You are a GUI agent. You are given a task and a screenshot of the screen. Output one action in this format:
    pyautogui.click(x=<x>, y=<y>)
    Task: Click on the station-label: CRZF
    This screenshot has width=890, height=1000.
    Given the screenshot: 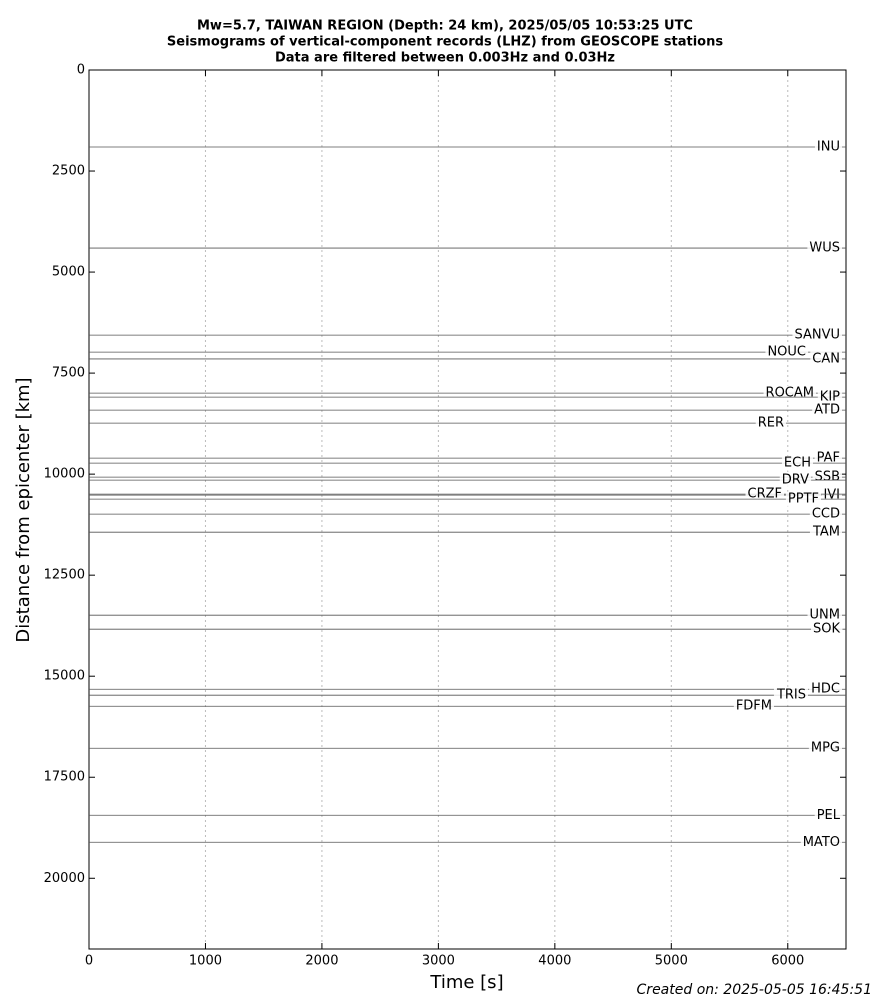 What is the action you would take?
    pyautogui.click(x=765, y=494)
    